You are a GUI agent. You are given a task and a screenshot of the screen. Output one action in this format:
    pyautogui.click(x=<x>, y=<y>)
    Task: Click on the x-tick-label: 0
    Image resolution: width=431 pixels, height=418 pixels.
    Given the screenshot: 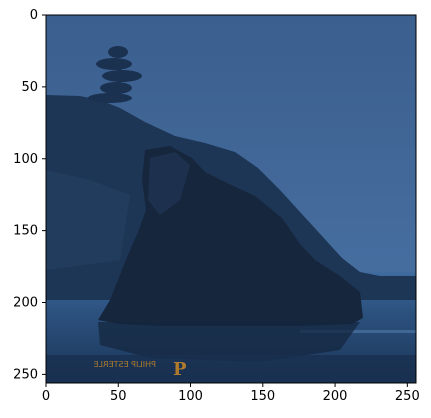 What is the action you would take?
    pyautogui.click(x=46, y=396)
    